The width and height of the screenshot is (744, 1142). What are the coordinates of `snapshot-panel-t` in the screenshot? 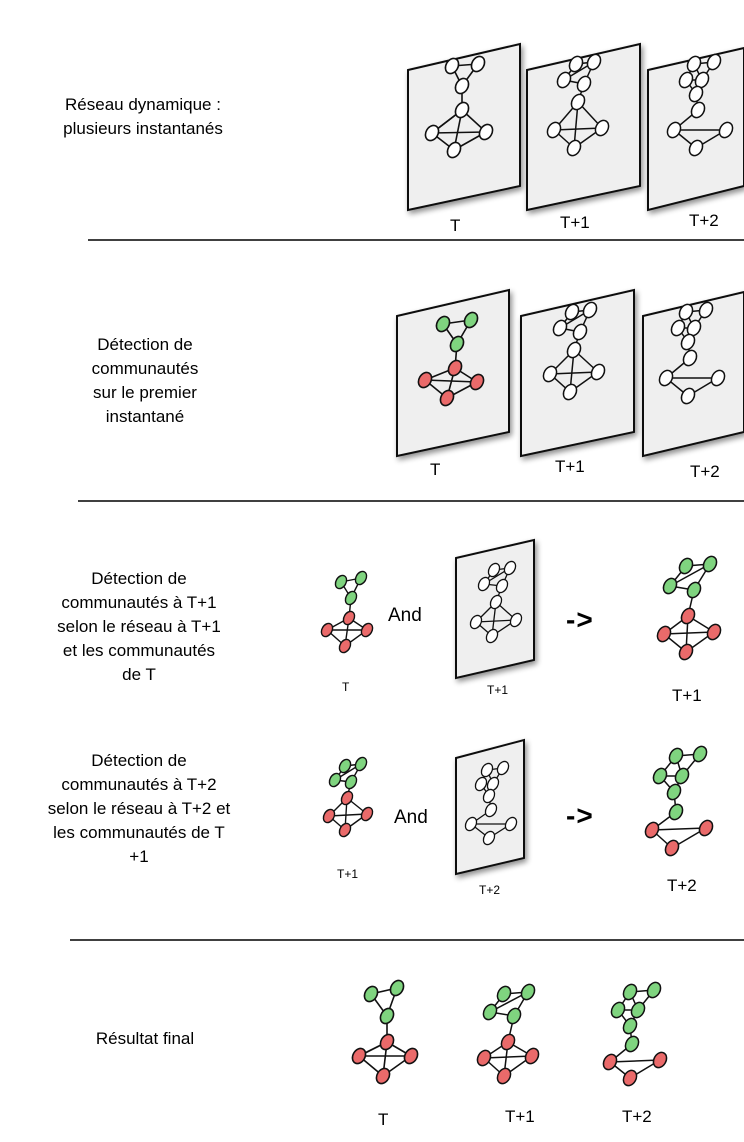 It's located at (464, 127).